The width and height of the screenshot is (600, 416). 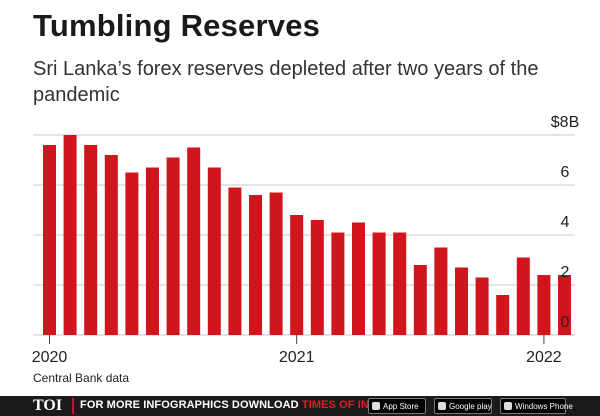 What do you see at coordinates (48, 405) in the screenshot?
I see `toi-logo: TOI` at bounding box center [48, 405].